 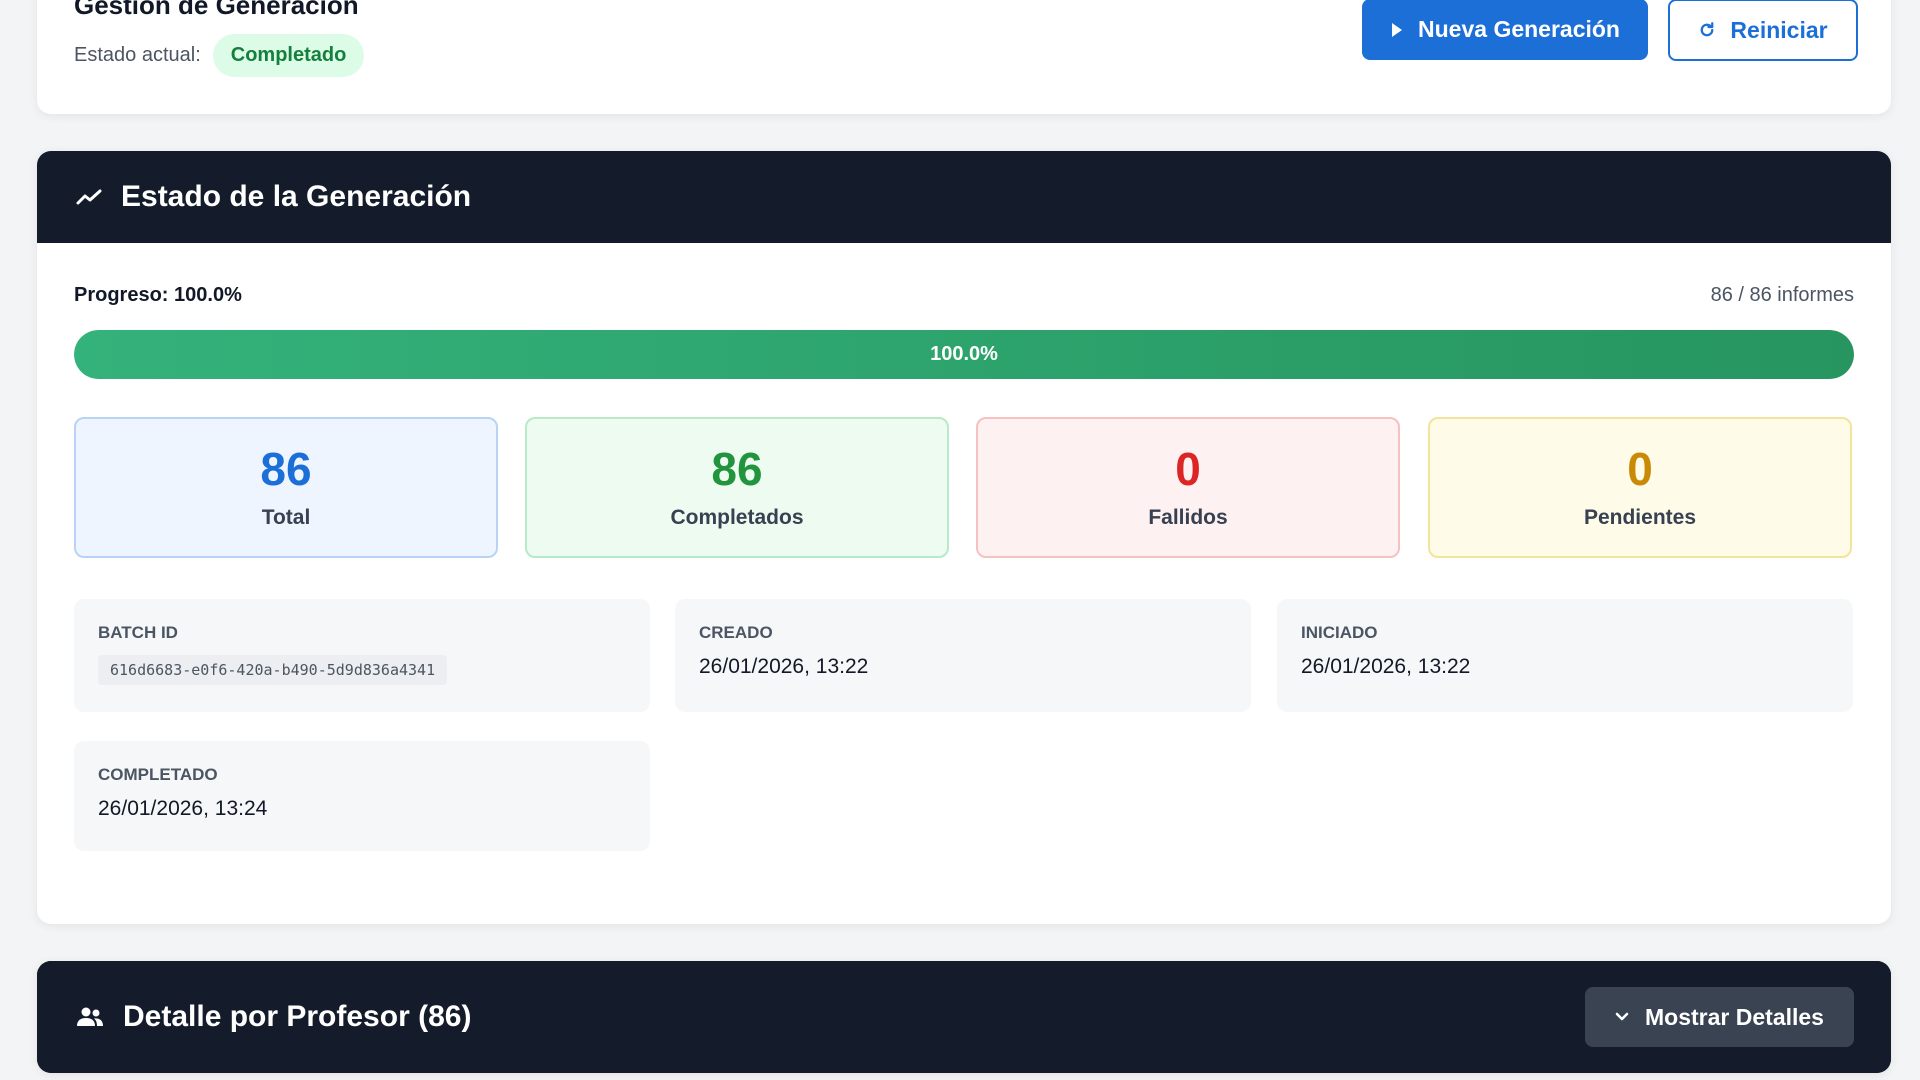 I want to click on stat-card-total: 86 Total, so click(x=286, y=487).